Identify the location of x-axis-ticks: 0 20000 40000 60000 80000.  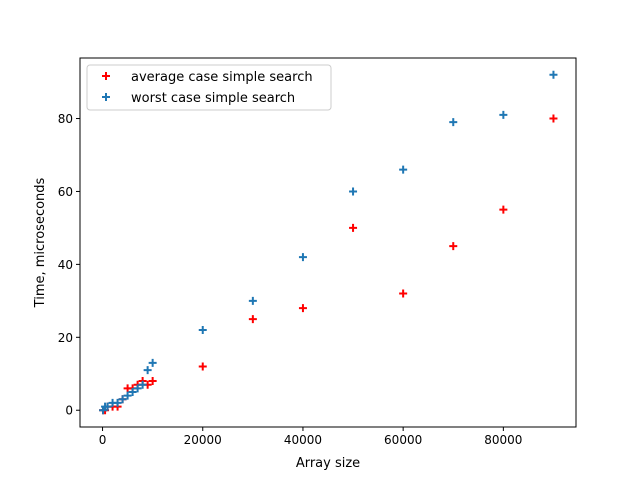
(310, 437).